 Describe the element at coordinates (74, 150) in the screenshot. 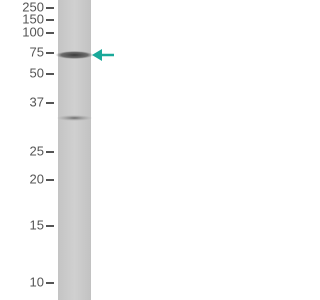

I see `gel-lane` at that location.